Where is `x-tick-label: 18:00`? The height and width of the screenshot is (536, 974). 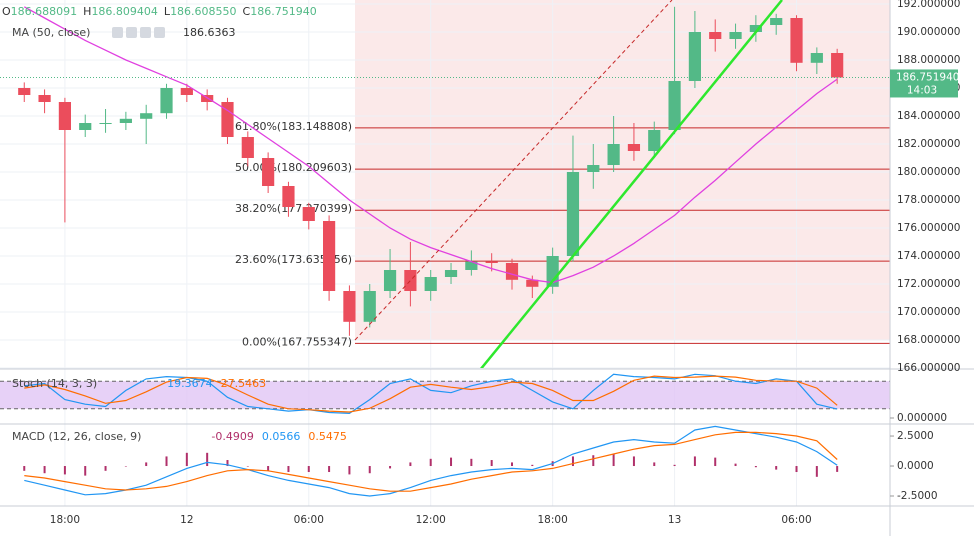 x-tick-label: 18:00 is located at coordinates (553, 520).